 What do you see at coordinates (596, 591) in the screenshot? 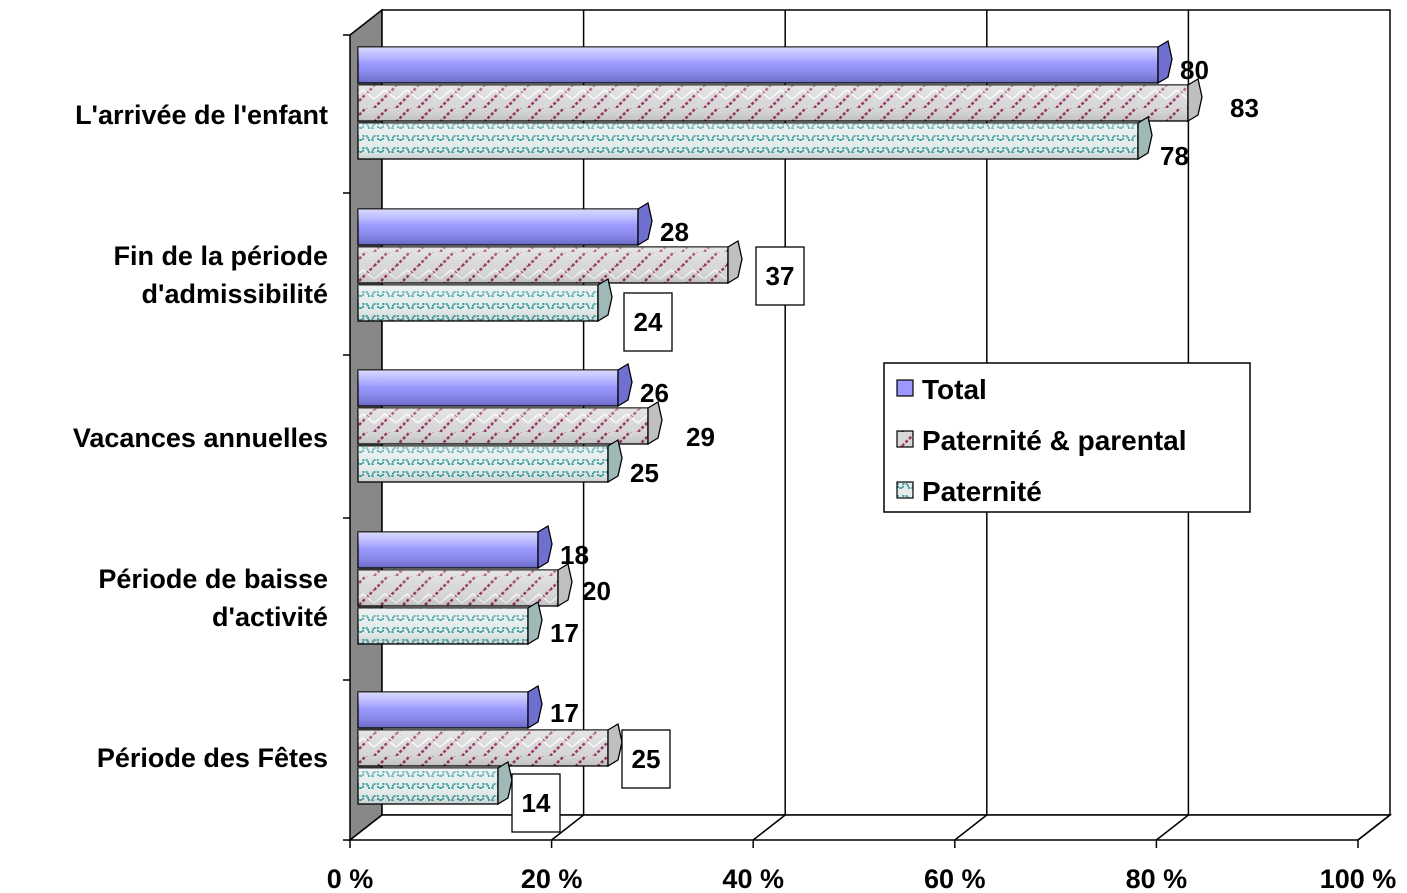
I see `value-label: 20` at bounding box center [596, 591].